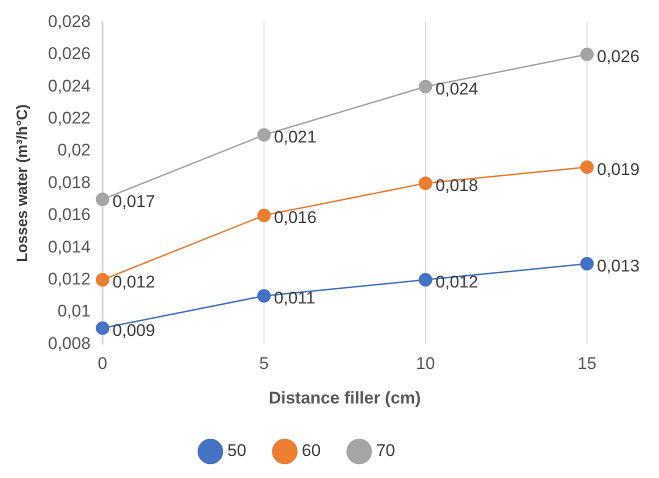 This screenshot has height=478, width=659. Describe the element at coordinates (425, 364) in the screenshot. I see `x-tick-label: 10` at that location.